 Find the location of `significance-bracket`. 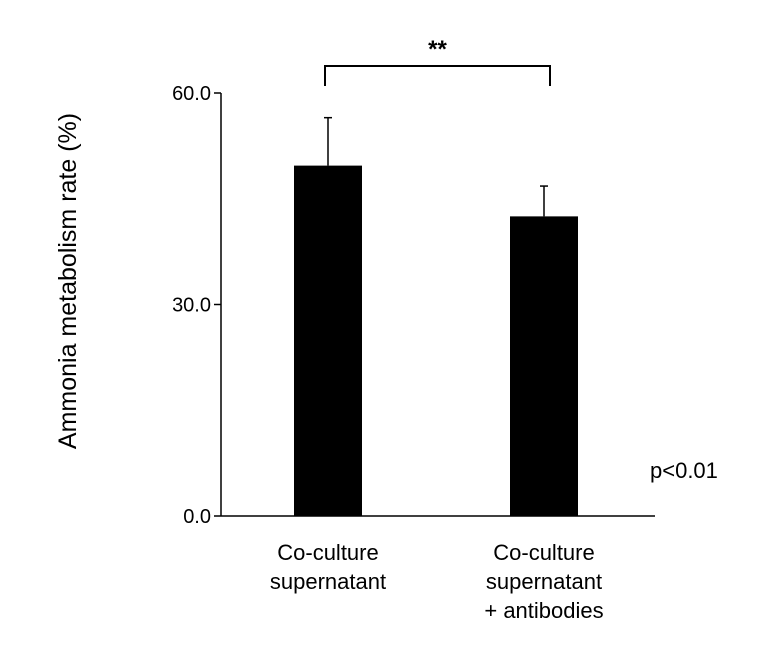

significance-bracket is located at coordinates (437, 75).